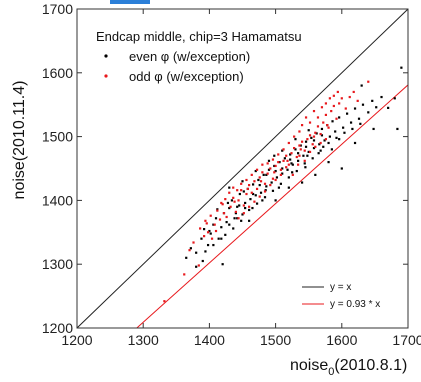  What do you see at coordinates (309, 365) in the screenshot?
I see `x-axis-title-main: noise` at bounding box center [309, 365].